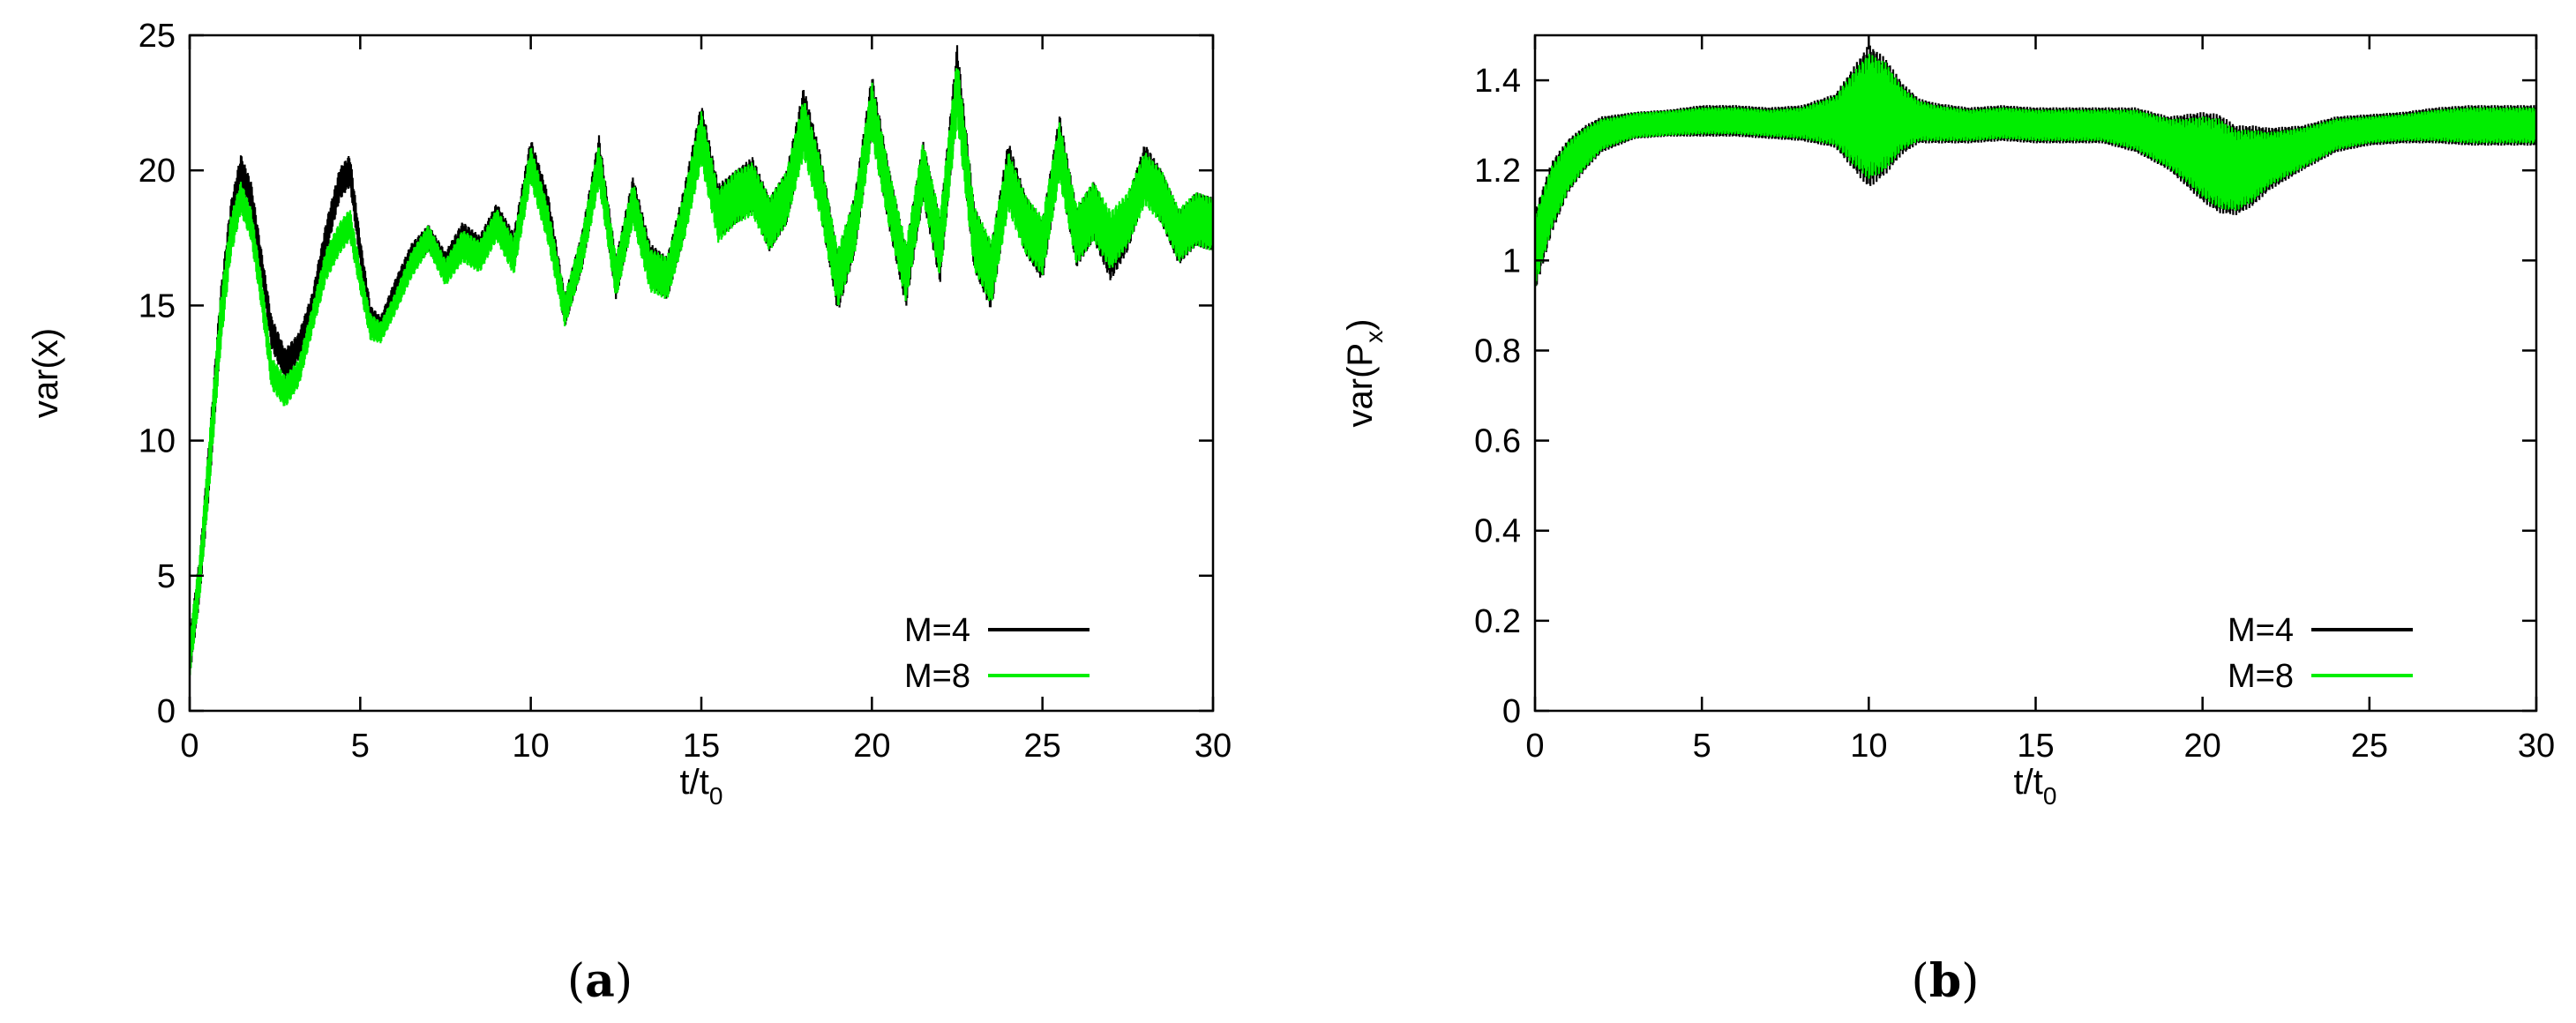 This screenshot has height=1023, width=2576. I want to click on y-tick-label: 1.4, so click(1498, 82).